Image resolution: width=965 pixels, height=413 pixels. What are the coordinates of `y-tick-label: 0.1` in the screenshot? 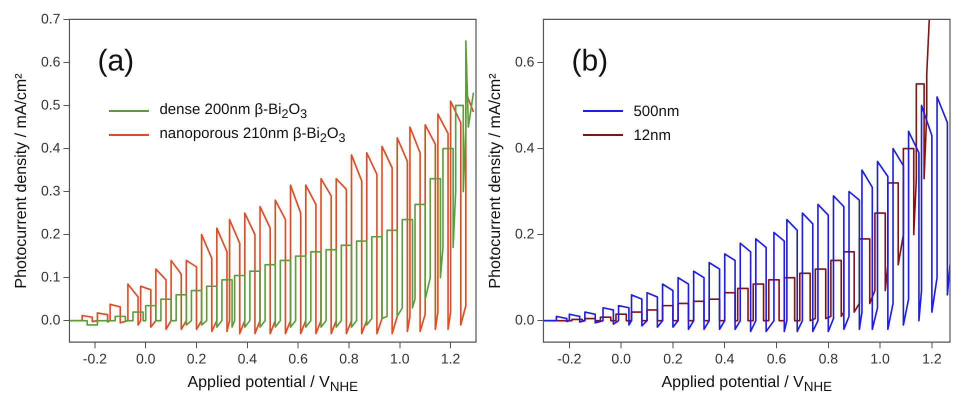 It's located at (50, 276).